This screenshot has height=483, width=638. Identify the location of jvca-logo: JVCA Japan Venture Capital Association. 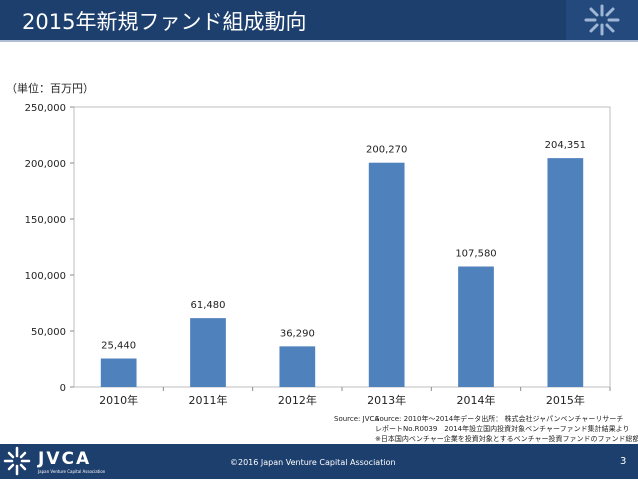
(60, 461).